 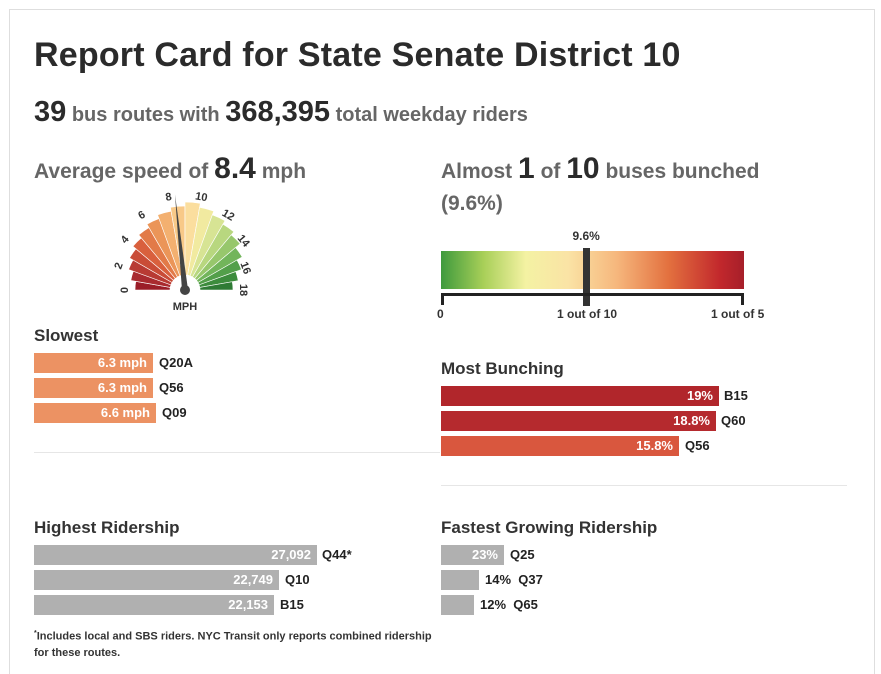 I want to click on page-title: Report Card for State Senate District 10, so click(x=357, y=55).